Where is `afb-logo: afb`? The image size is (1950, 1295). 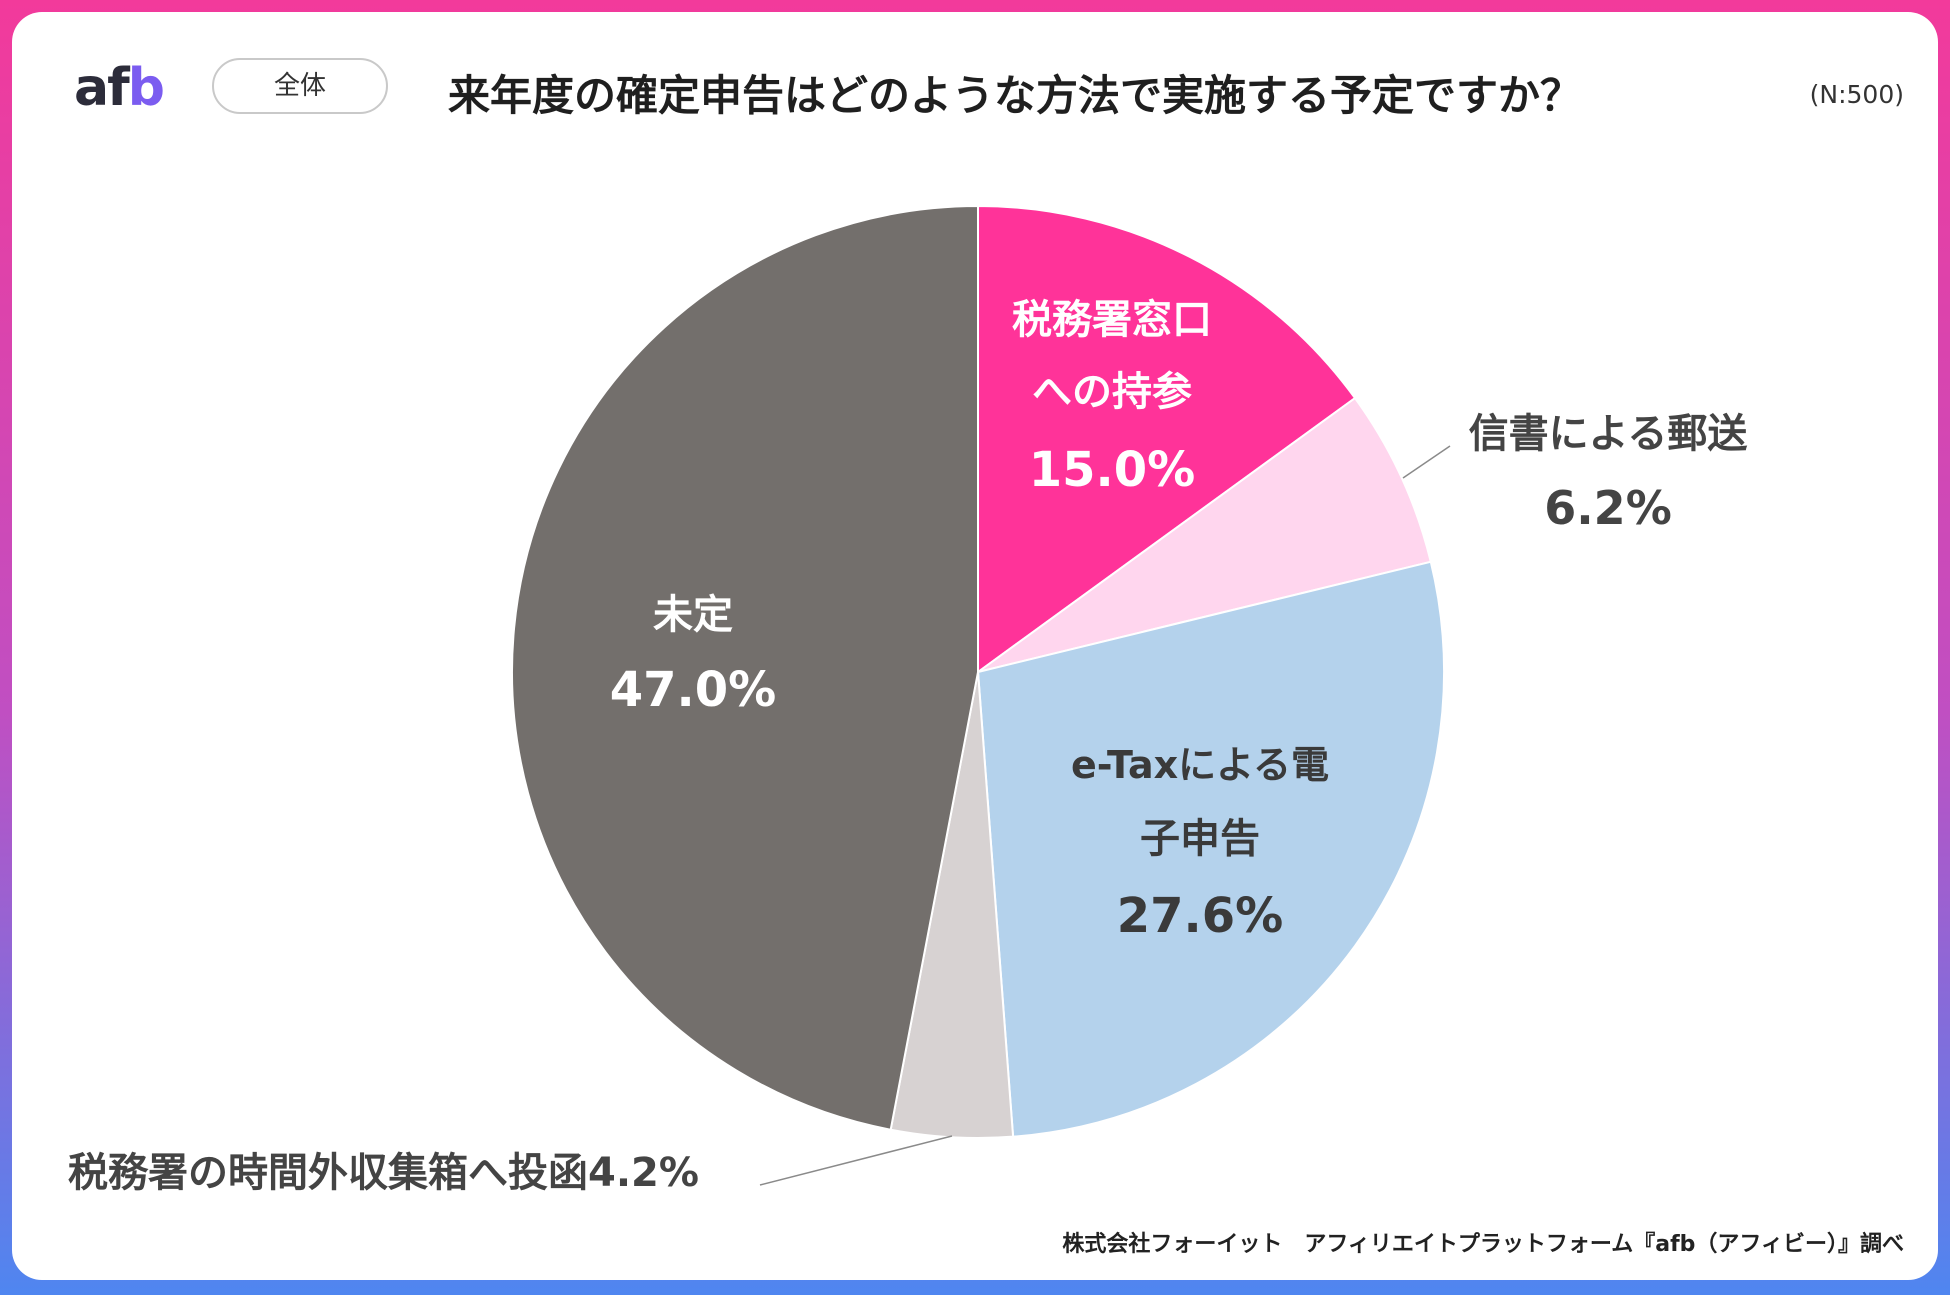
afb-logo: afb is located at coordinates (119, 88).